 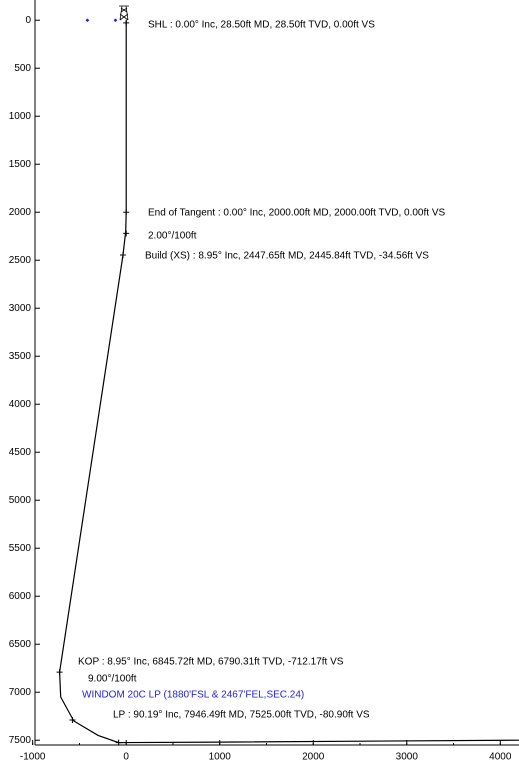 I want to click on y-tick-label: 3500, so click(x=20, y=356).